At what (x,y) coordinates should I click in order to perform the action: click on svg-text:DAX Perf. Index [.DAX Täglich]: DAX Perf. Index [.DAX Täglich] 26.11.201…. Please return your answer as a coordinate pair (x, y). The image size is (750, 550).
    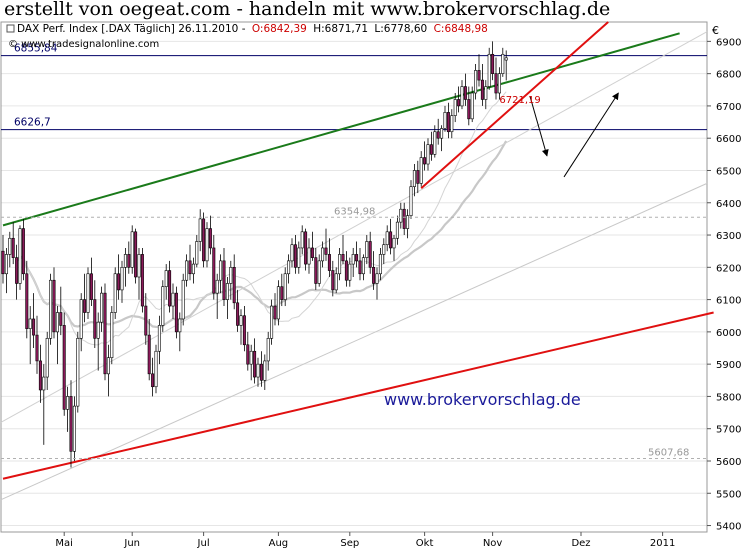
    Looking at the image, I should click on (252, 29).